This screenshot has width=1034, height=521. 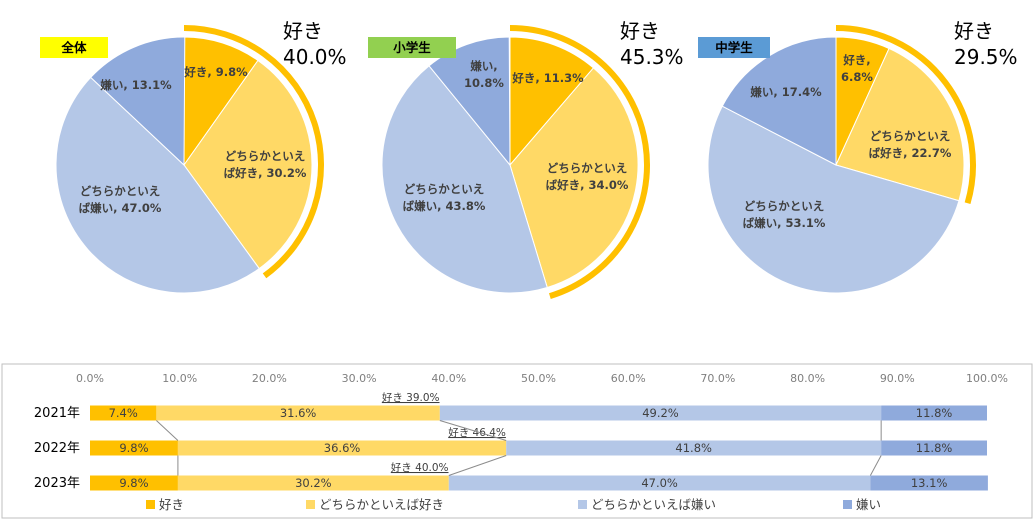 I want to click on like-total-annotation: 好き 39.0%, so click(x=411, y=398).